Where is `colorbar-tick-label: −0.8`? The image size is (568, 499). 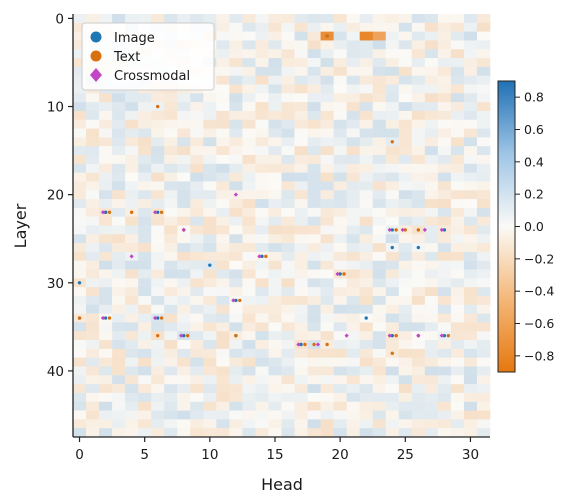 colorbar-tick-label: −0.8 is located at coordinates (539, 355).